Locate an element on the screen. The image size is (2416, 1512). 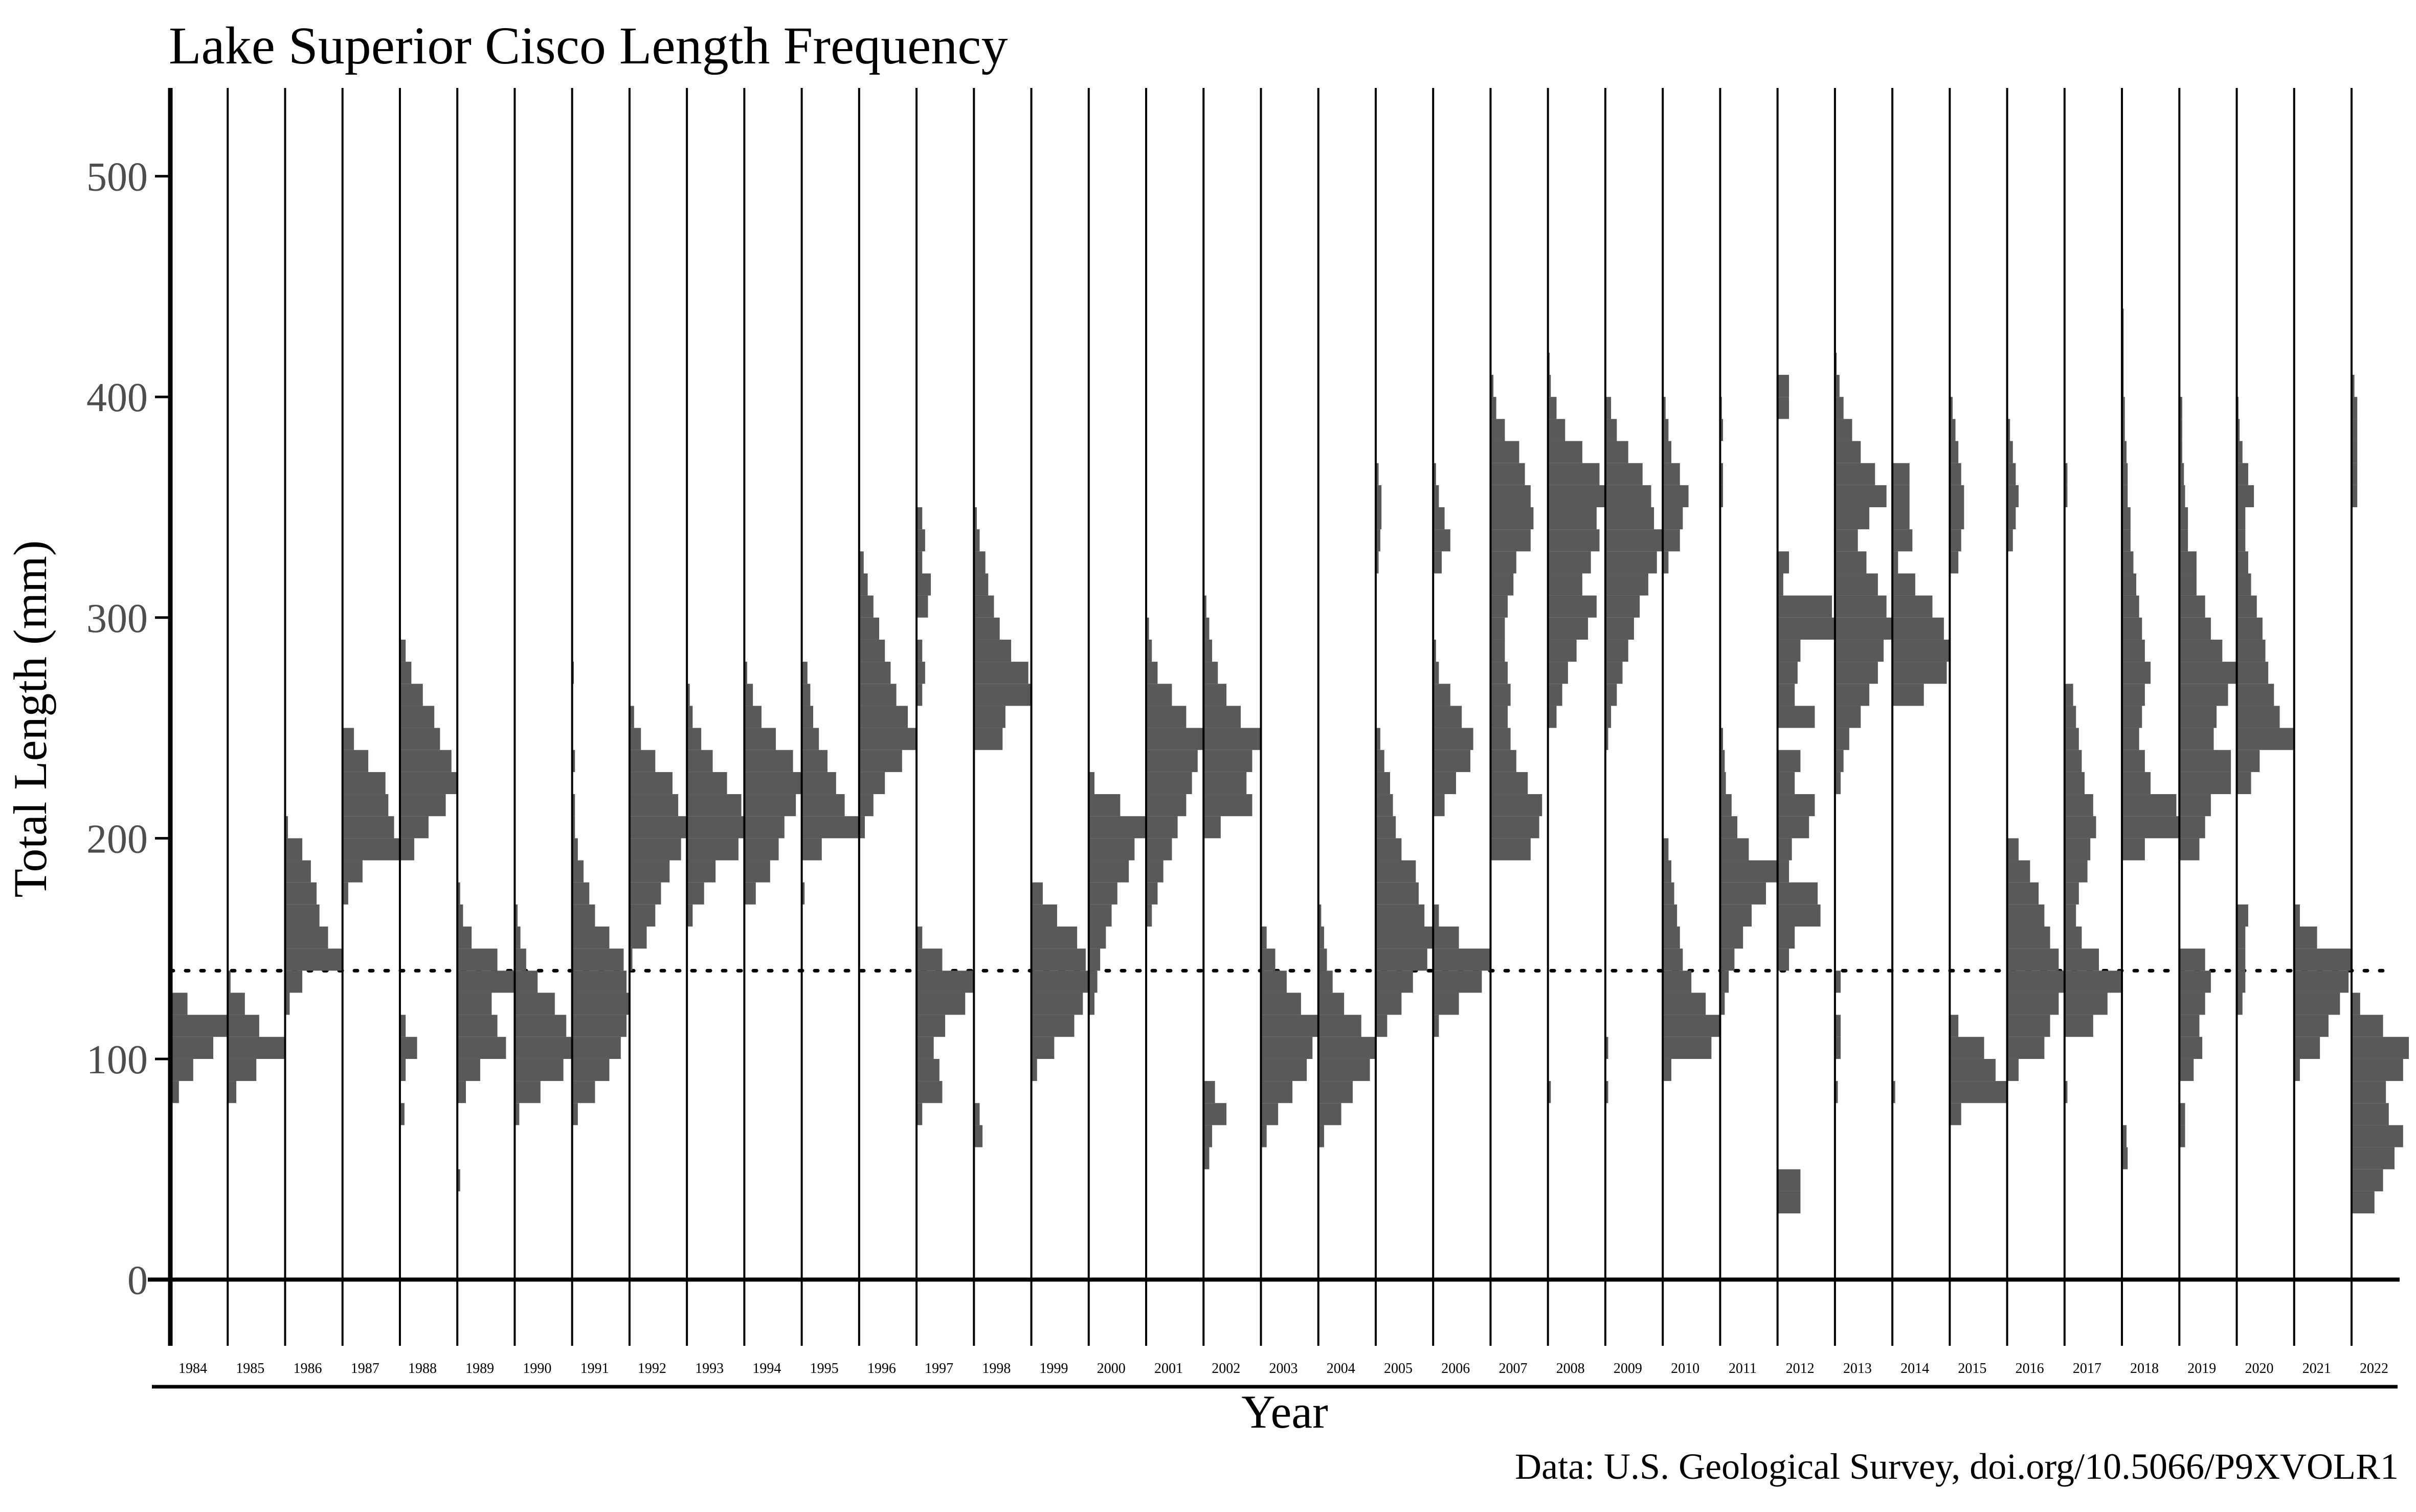
panel-2021 is located at coordinates (2311, 717).